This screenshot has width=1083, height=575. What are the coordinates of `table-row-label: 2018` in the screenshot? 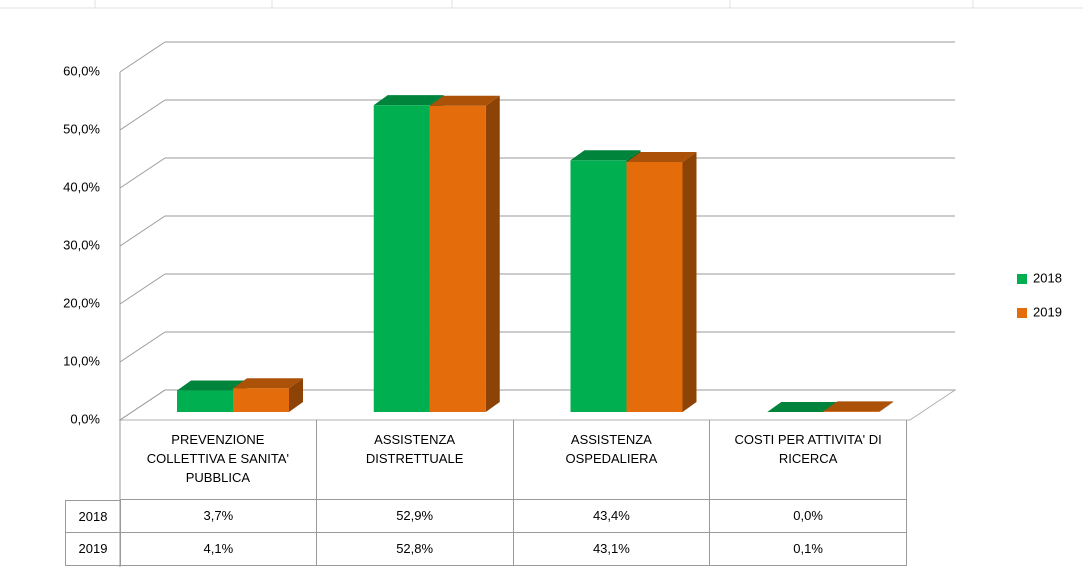 It's located at (92, 516).